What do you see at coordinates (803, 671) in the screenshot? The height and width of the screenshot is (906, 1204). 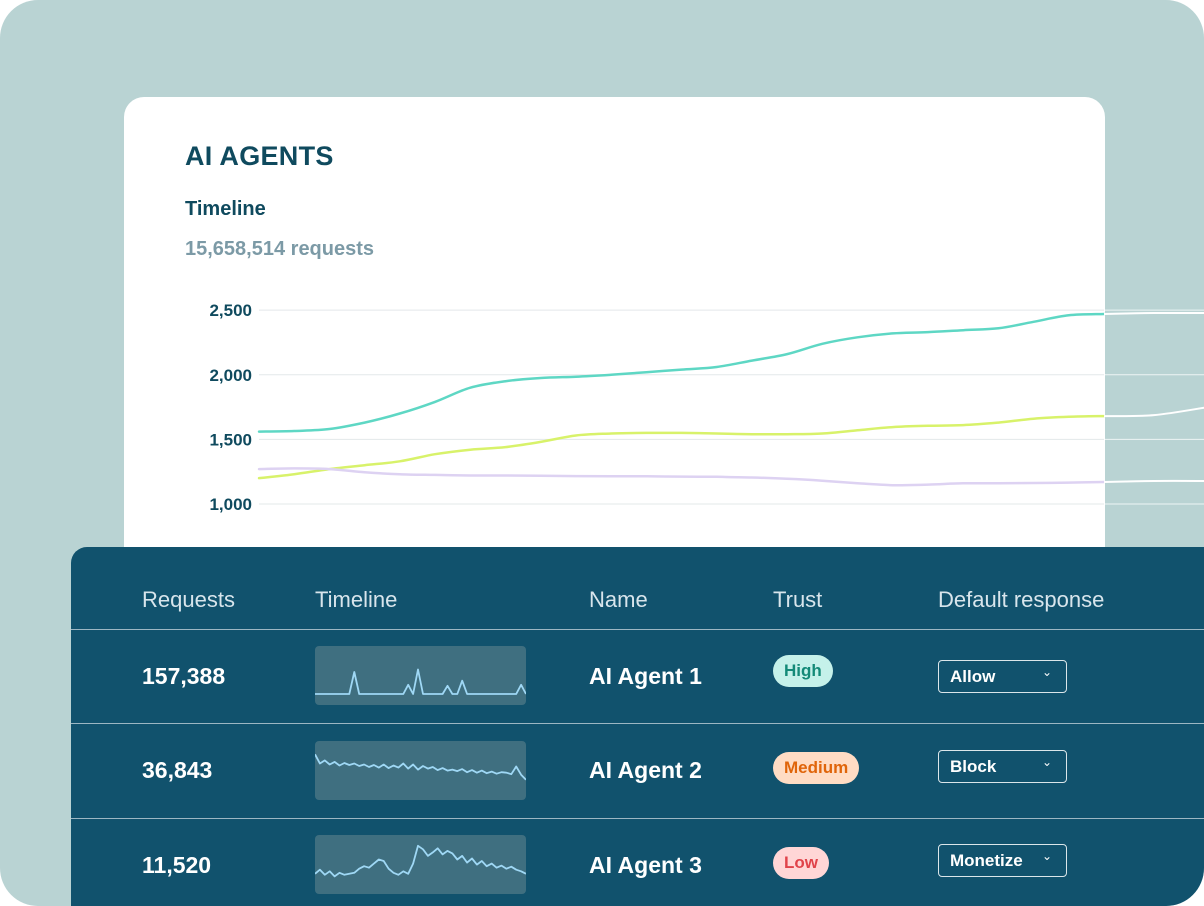 I see `trust-badge-high: High` at bounding box center [803, 671].